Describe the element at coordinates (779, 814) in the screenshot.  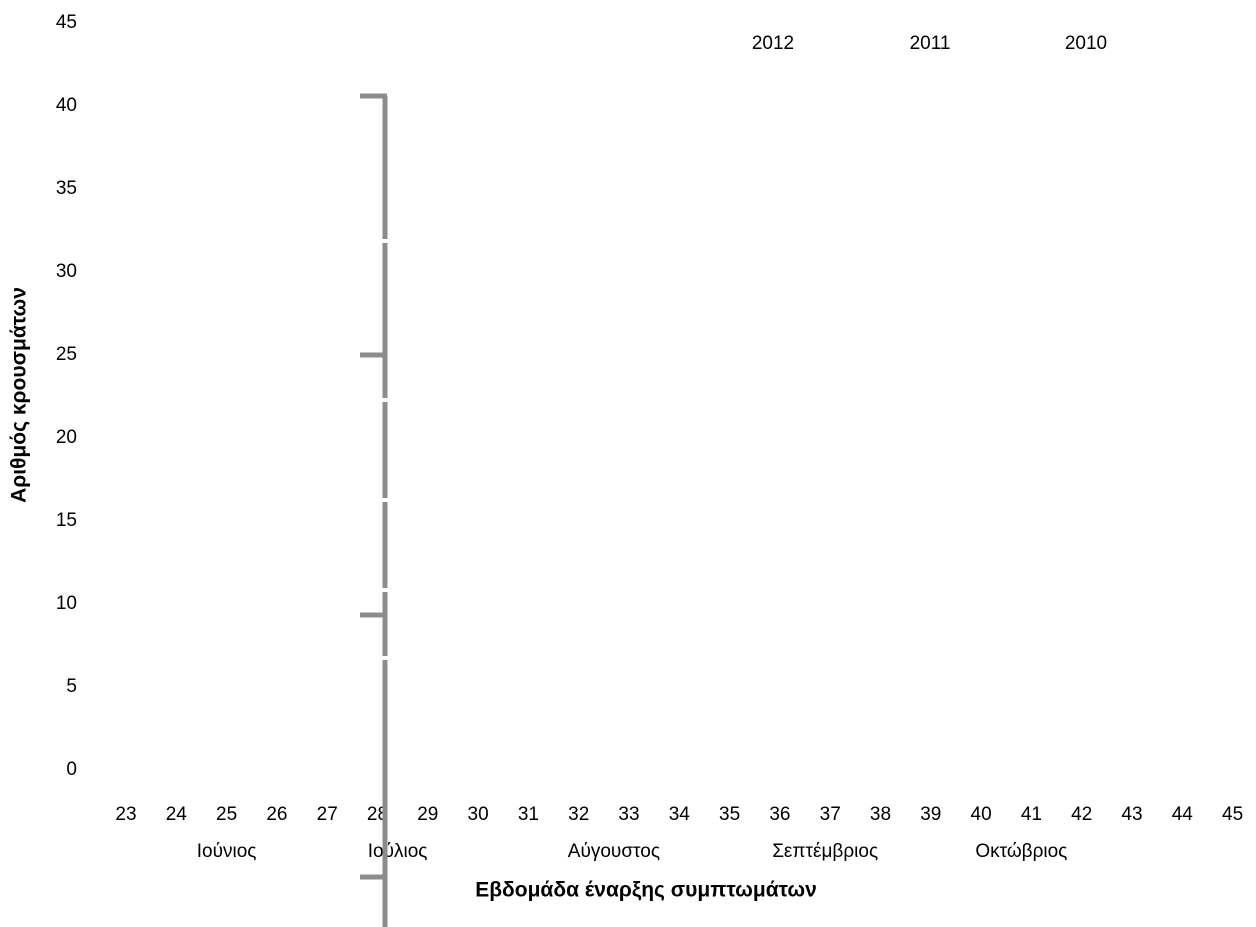
I see `x-tick-label: 36` at that location.